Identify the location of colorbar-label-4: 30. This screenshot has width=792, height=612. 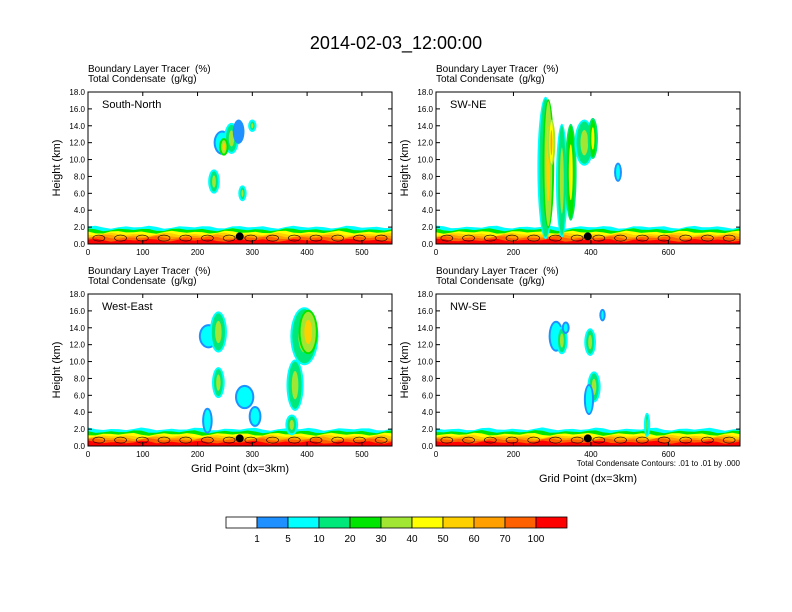
(381, 539).